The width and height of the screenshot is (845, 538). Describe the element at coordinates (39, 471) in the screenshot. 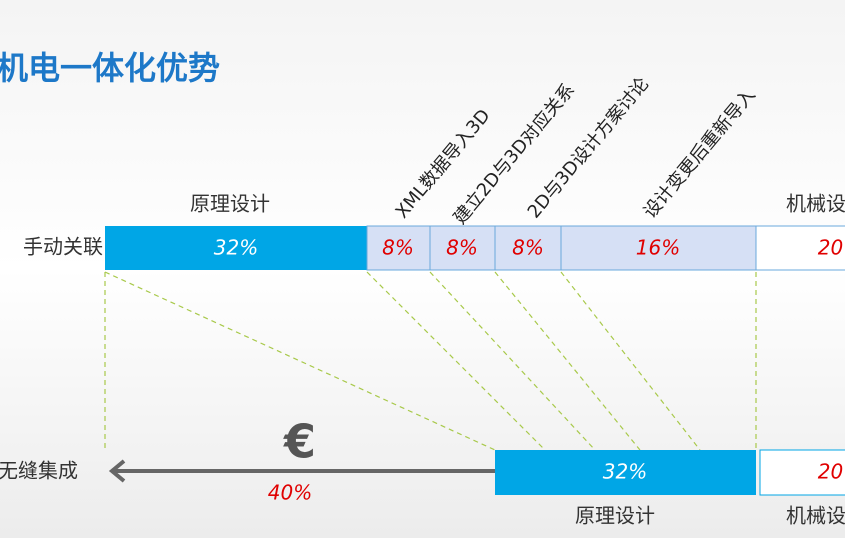

I see `row-label: 无缝集成` at that location.